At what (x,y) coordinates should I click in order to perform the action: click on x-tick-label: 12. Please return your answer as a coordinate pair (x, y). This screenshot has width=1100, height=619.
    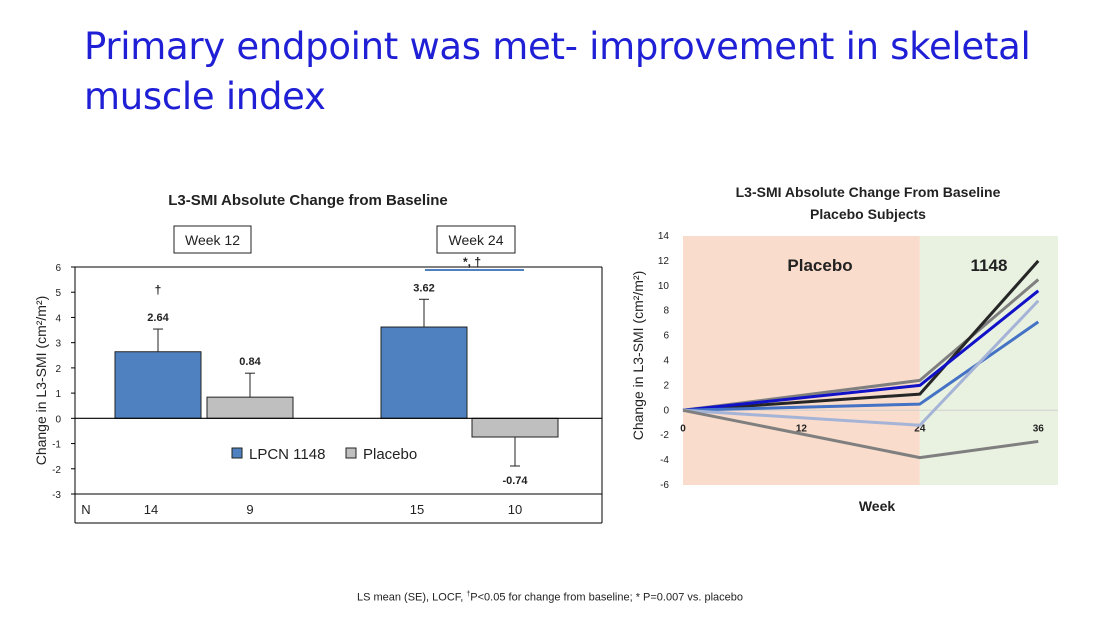
    Looking at the image, I should click on (802, 428).